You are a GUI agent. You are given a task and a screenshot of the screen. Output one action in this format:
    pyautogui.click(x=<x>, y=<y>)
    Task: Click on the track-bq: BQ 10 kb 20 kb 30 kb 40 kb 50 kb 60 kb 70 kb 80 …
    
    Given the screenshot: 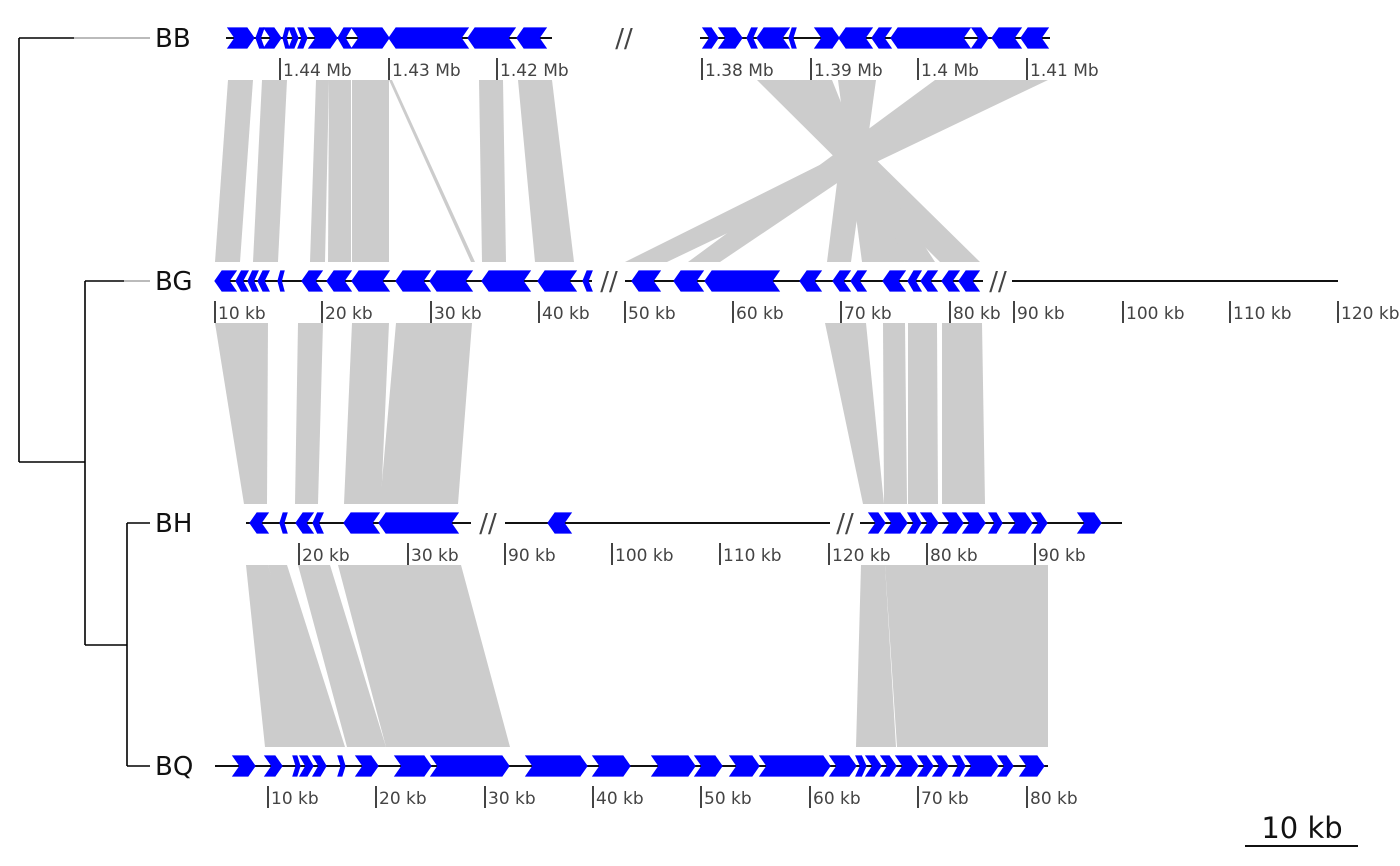 What is the action you would take?
    pyautogui.click(x=616, y=780)
    